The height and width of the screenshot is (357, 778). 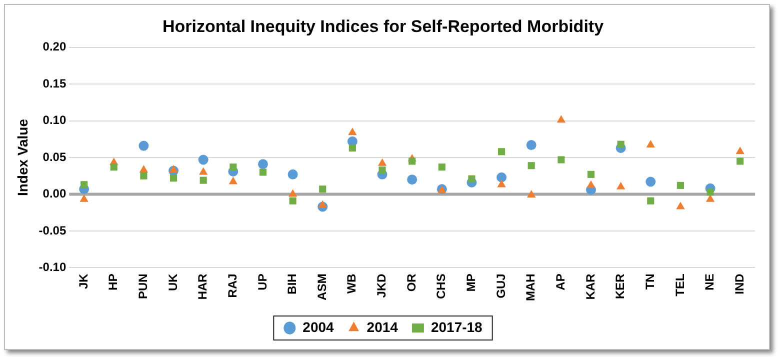 What do you see at coordinates (232, 286) in the screenshot?
I see `x-tick-label: RAJ` at bounding box center [232, 286].